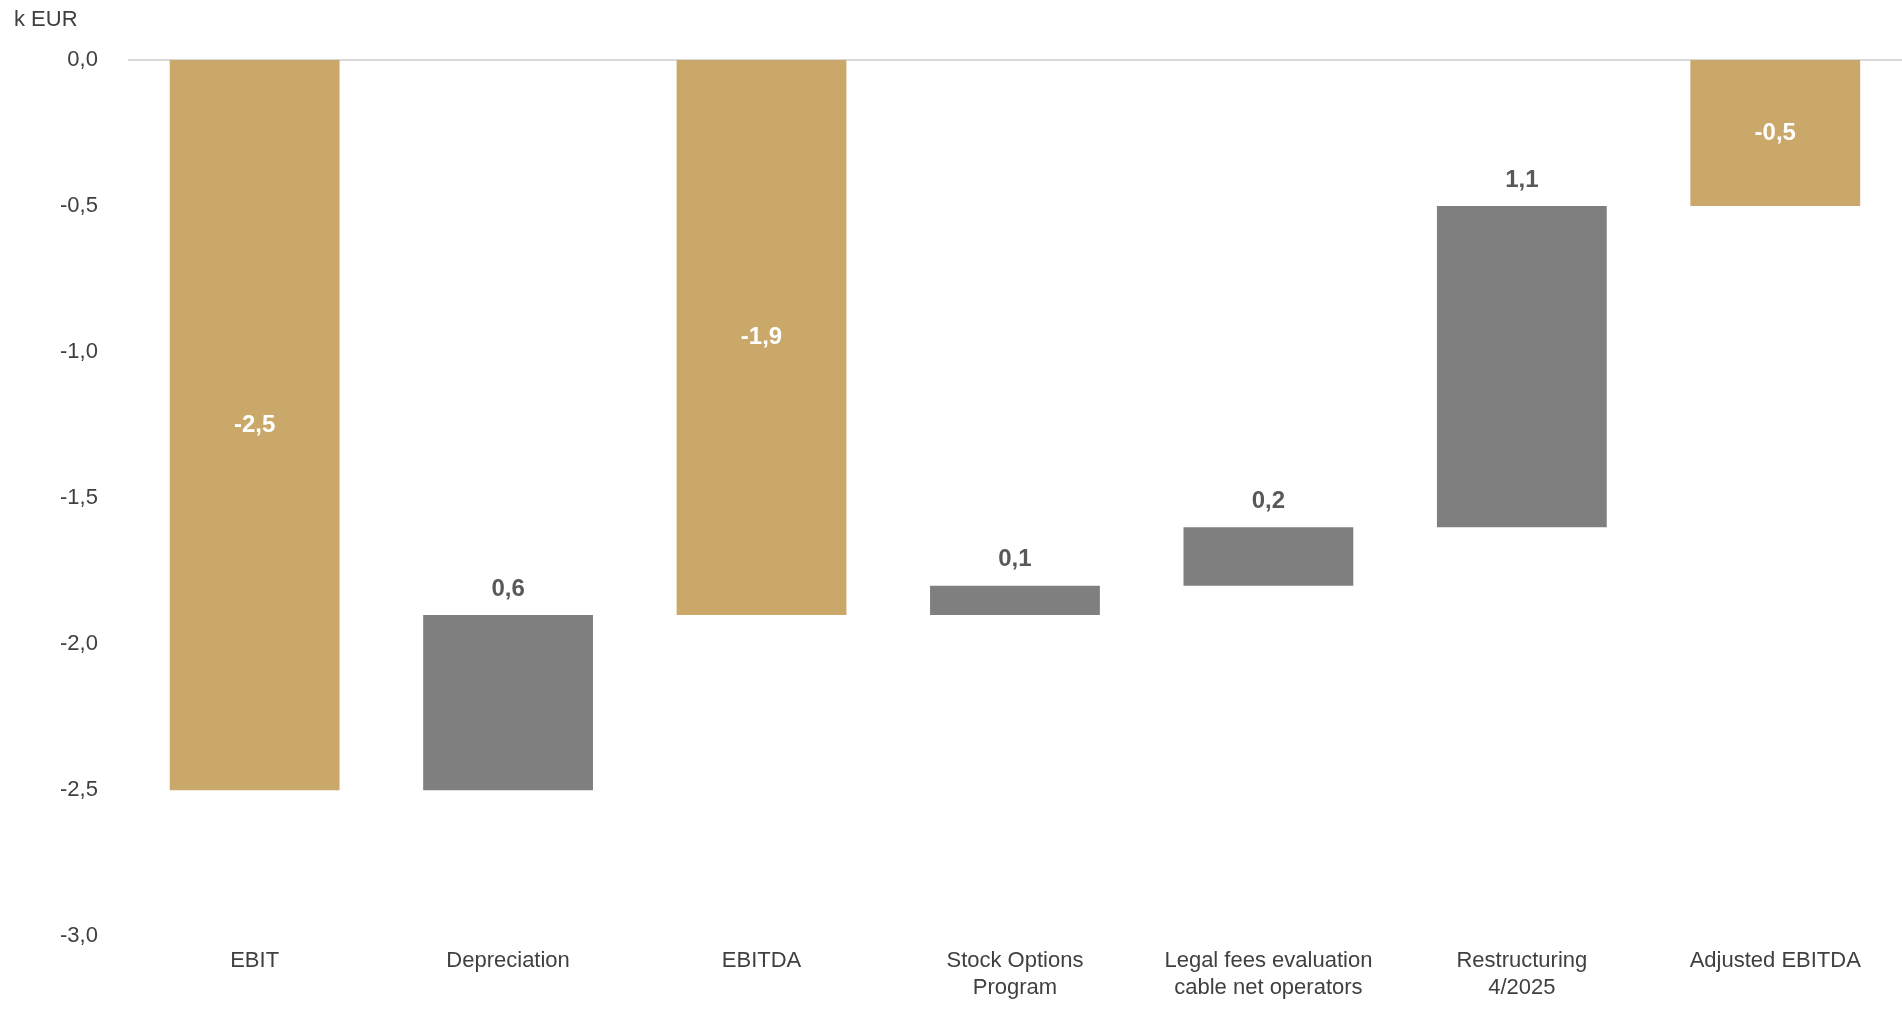  I want to click on data-label: 0,6, so click(508, 587).